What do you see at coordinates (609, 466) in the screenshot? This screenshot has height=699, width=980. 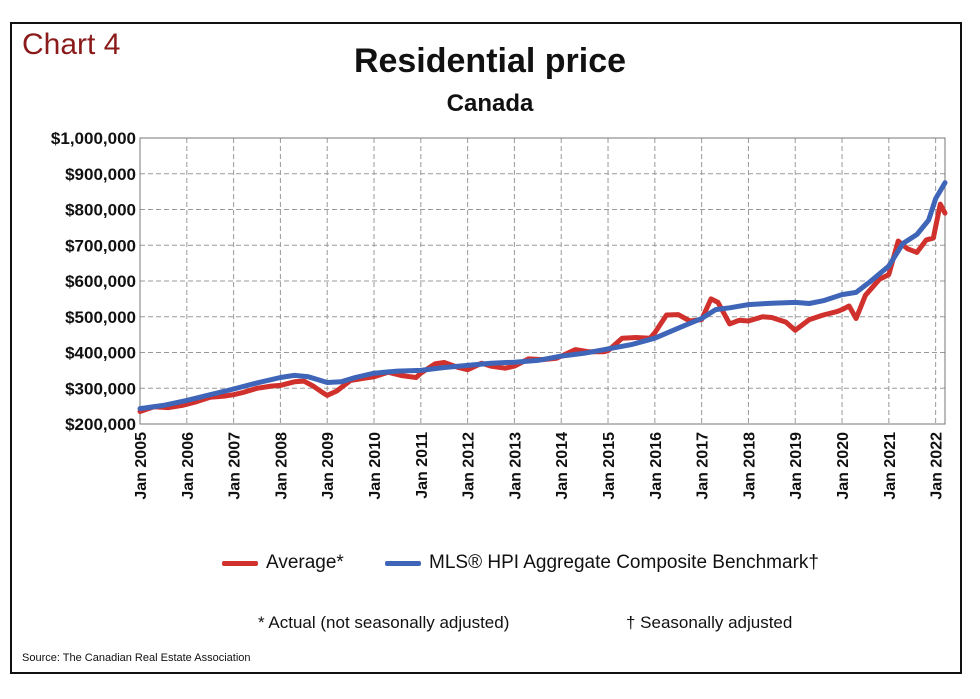 I see `x-tick-label: Jan 2015` at bounding box center [609, 466].